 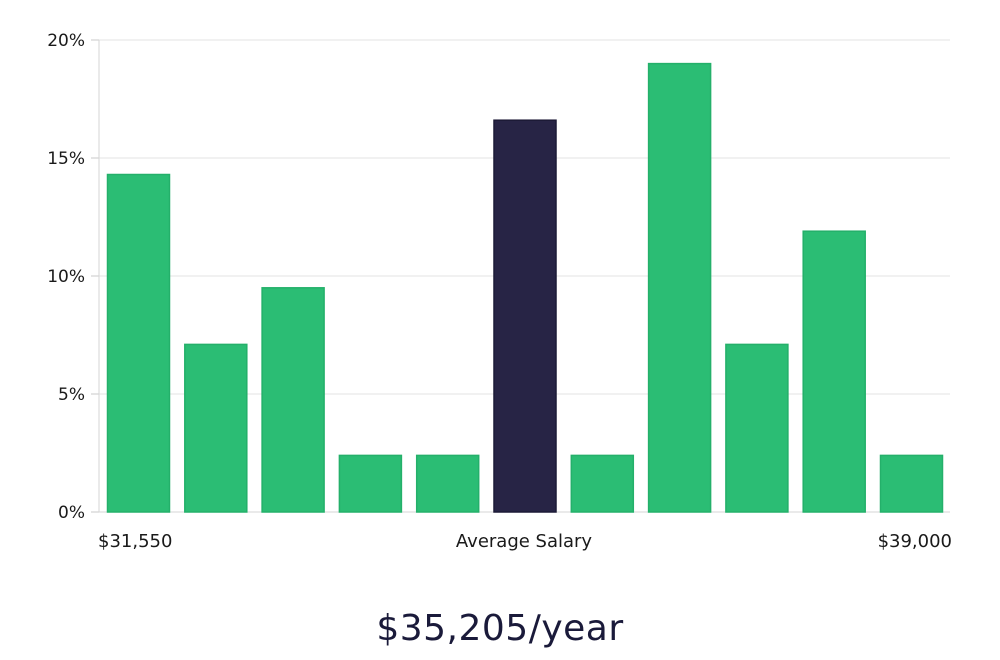 What do you see at coordinates (66, 41) in the screenshot?
I see `y-tick-label: 20%` at bounding box center [66, 41].